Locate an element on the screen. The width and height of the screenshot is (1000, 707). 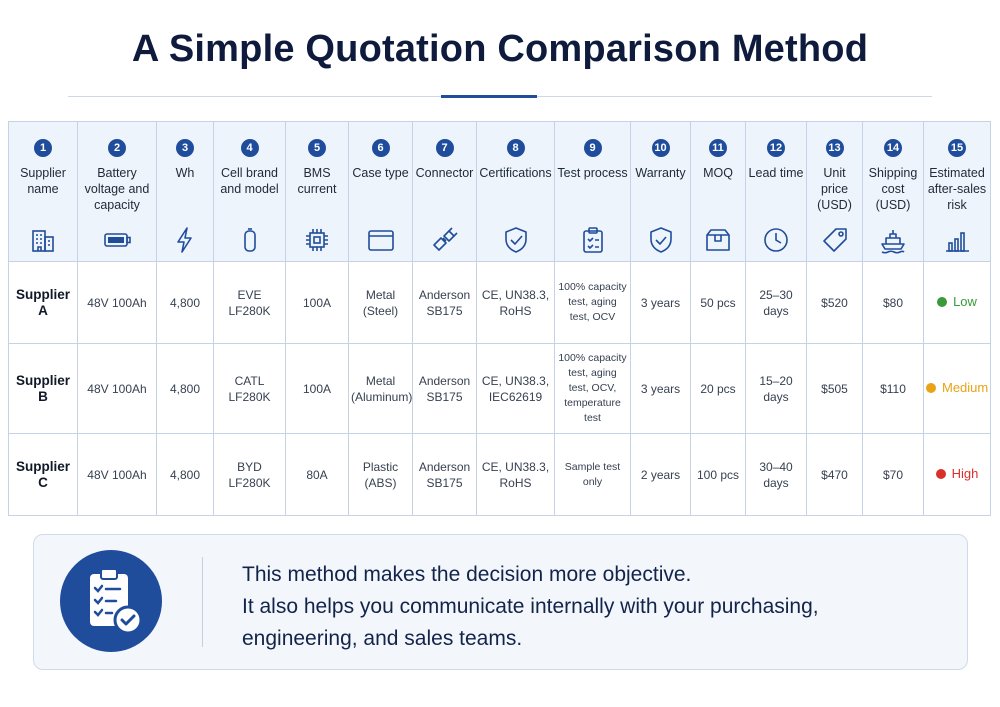
bms-current: 80A is located at coordinates (317, 474).